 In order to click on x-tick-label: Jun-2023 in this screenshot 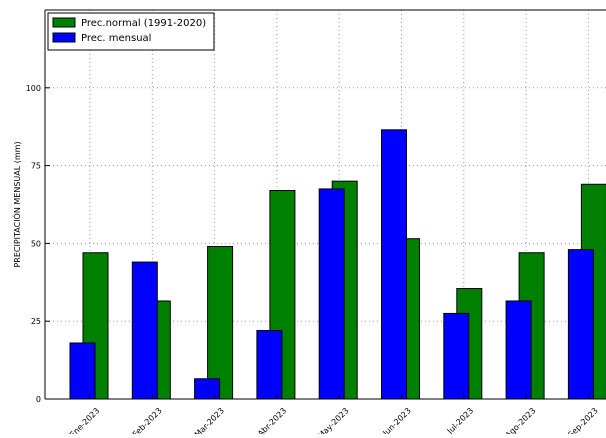, I will do `click(397, 420)`.